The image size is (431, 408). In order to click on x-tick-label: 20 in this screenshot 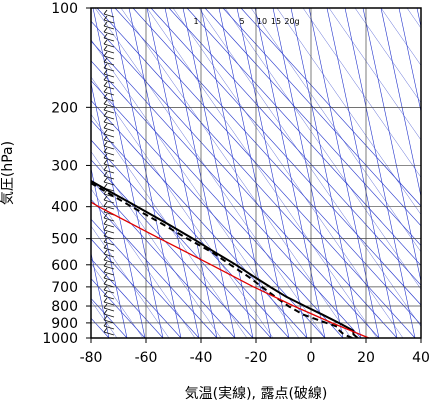, I will do `click(366, 358)`.